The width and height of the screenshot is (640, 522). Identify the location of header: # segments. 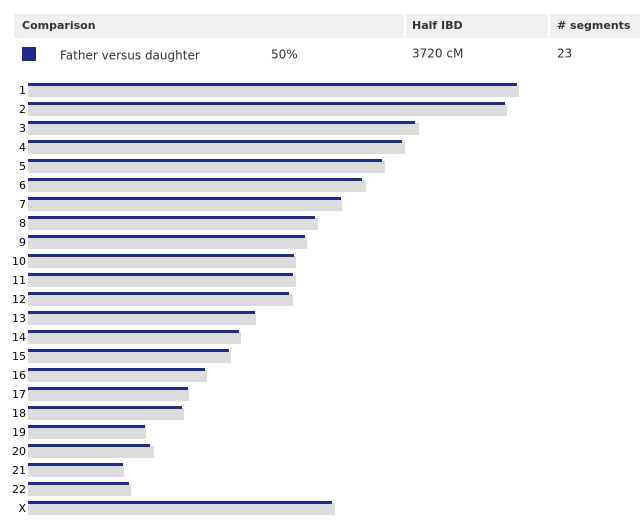
(594, 25).